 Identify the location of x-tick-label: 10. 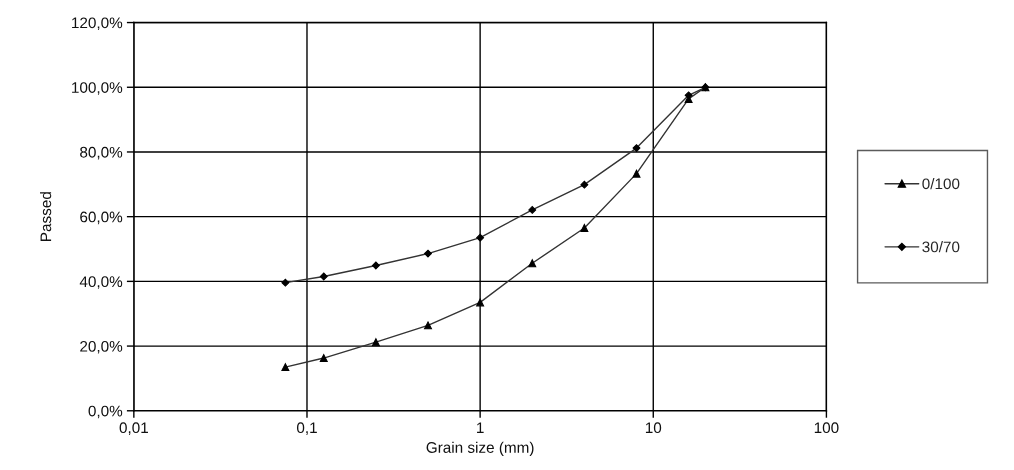
(653, 428).